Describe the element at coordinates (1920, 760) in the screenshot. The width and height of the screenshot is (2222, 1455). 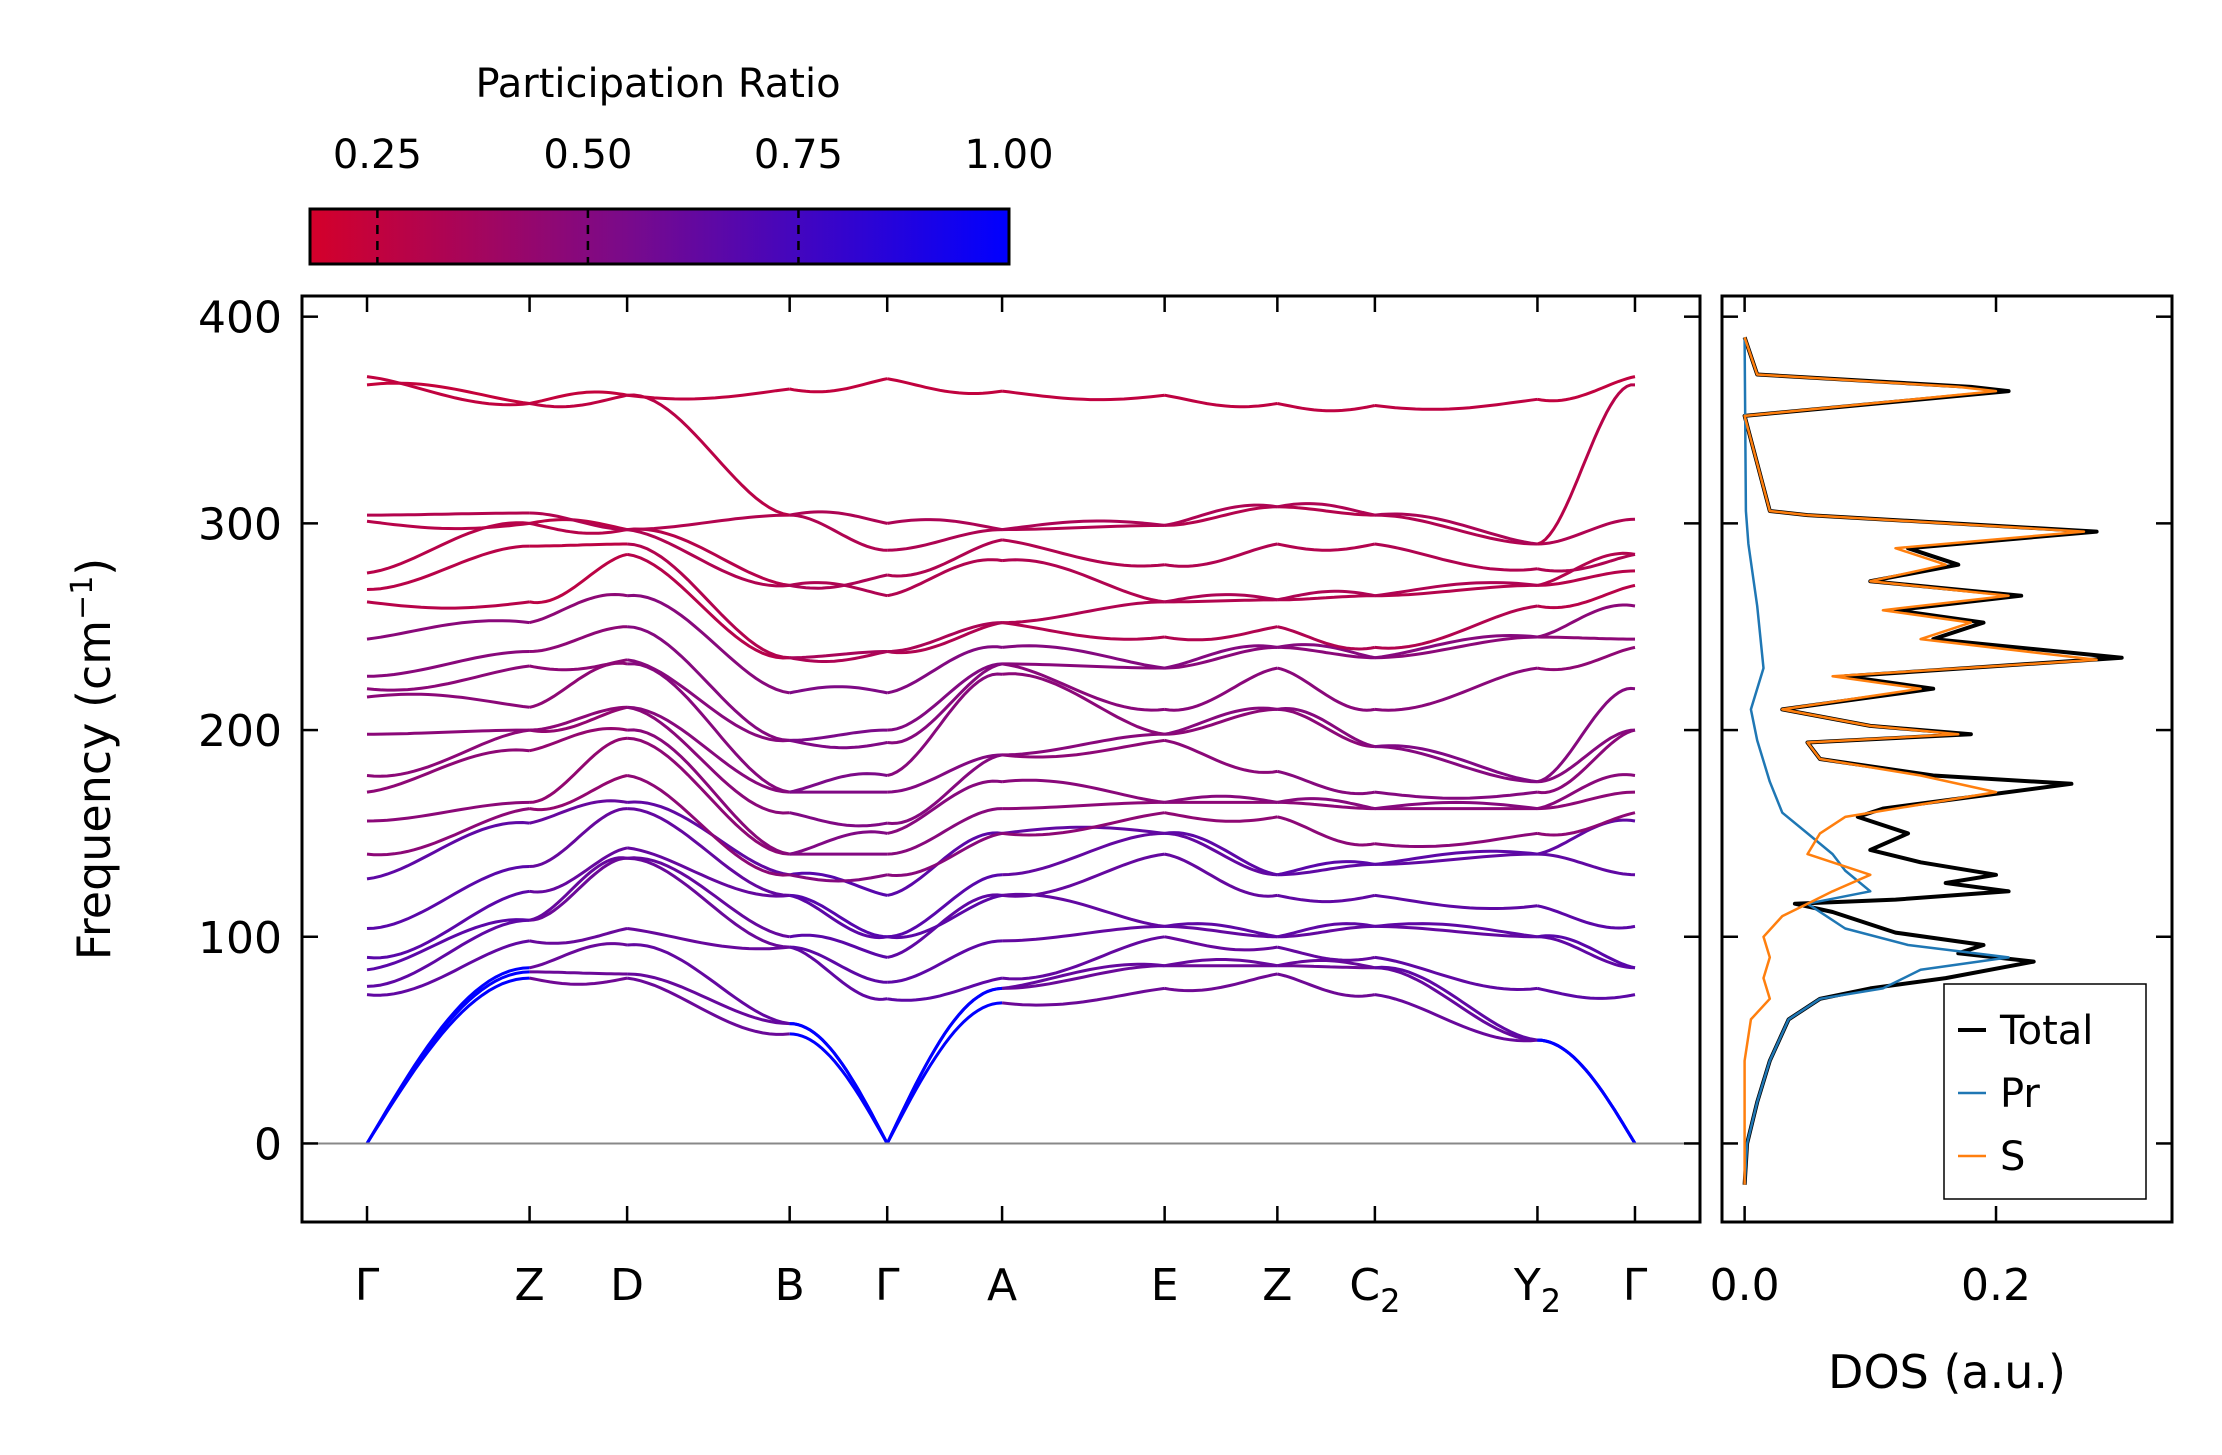
I see `dos-series-s` at that location.